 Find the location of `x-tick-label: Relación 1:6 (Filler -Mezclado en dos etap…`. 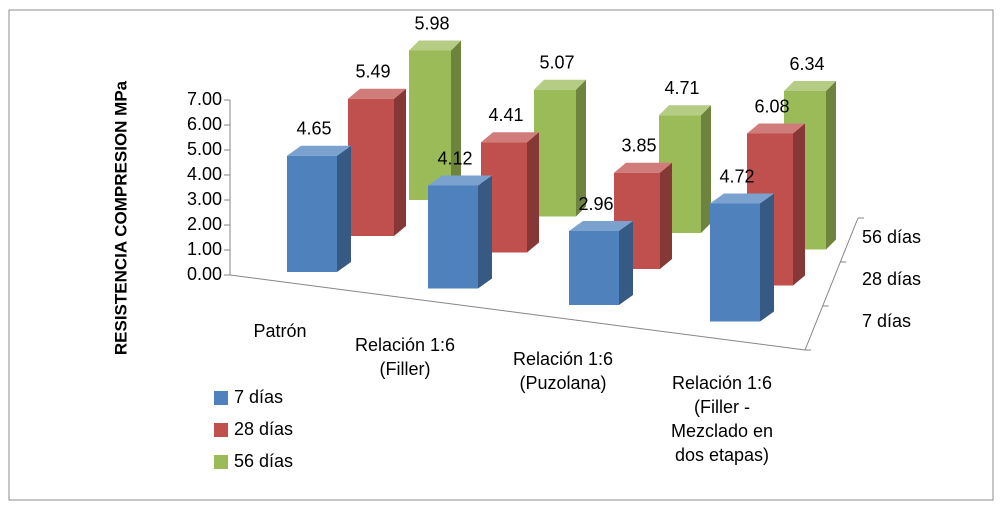

x-tick-label: Relación 1:6 (Filler -Mezclado en dos etap… is located at coordinates (722, 419).